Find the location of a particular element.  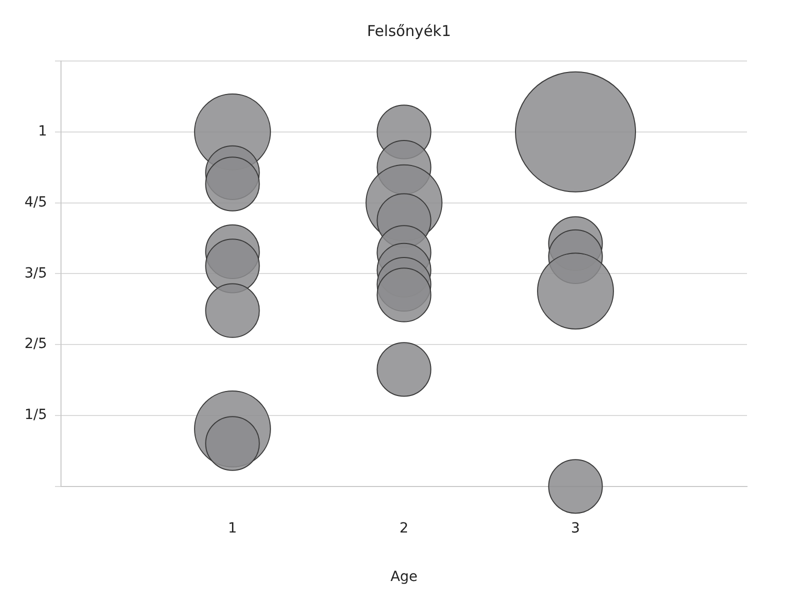

x-axis-title: Age is located at coordinates (404, 577).